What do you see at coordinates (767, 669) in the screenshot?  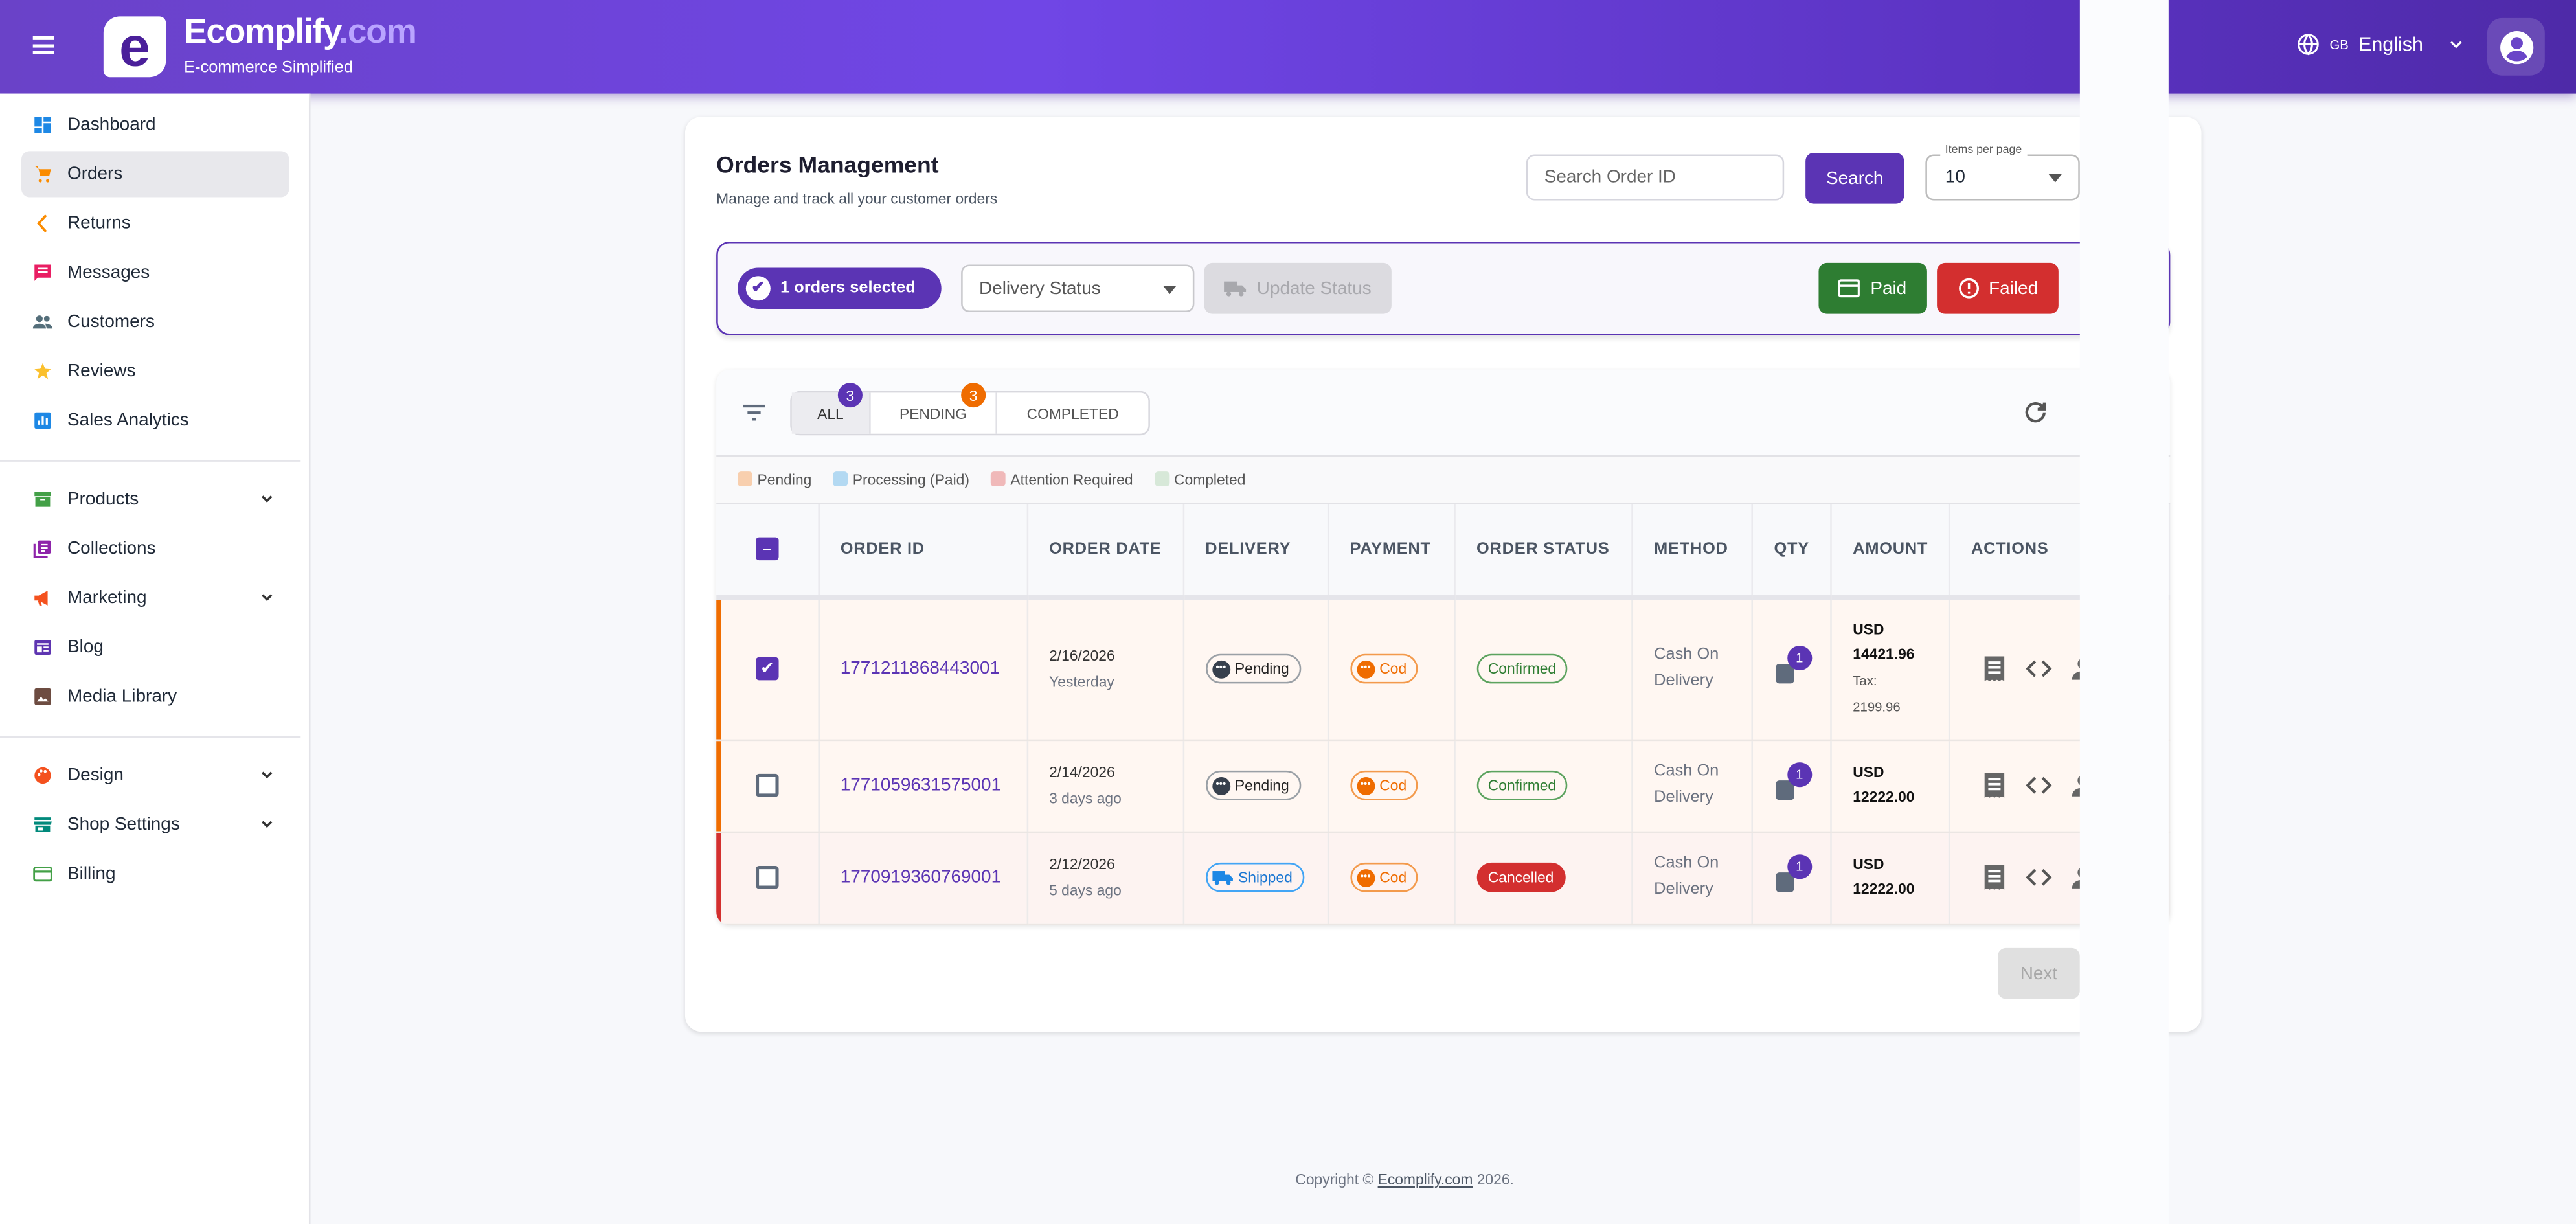 I see `row-checkbox: ✔` at bounding box center [767, 669].